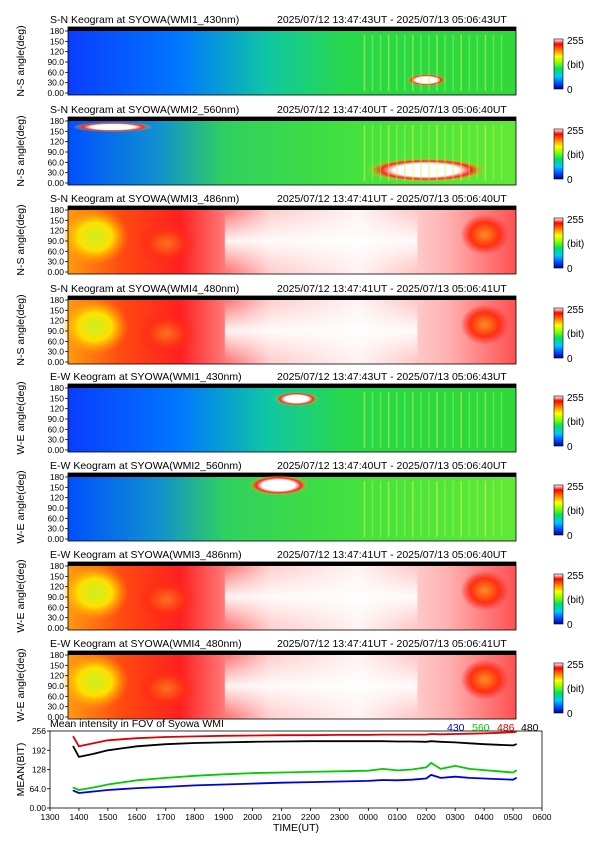 Image resolution: width=595 pixels, height=842 pixels. What do you see at coordinates (39, 750) in the screenshot?
I see `y-tick-label: 192` at bounding box center [39, 750].